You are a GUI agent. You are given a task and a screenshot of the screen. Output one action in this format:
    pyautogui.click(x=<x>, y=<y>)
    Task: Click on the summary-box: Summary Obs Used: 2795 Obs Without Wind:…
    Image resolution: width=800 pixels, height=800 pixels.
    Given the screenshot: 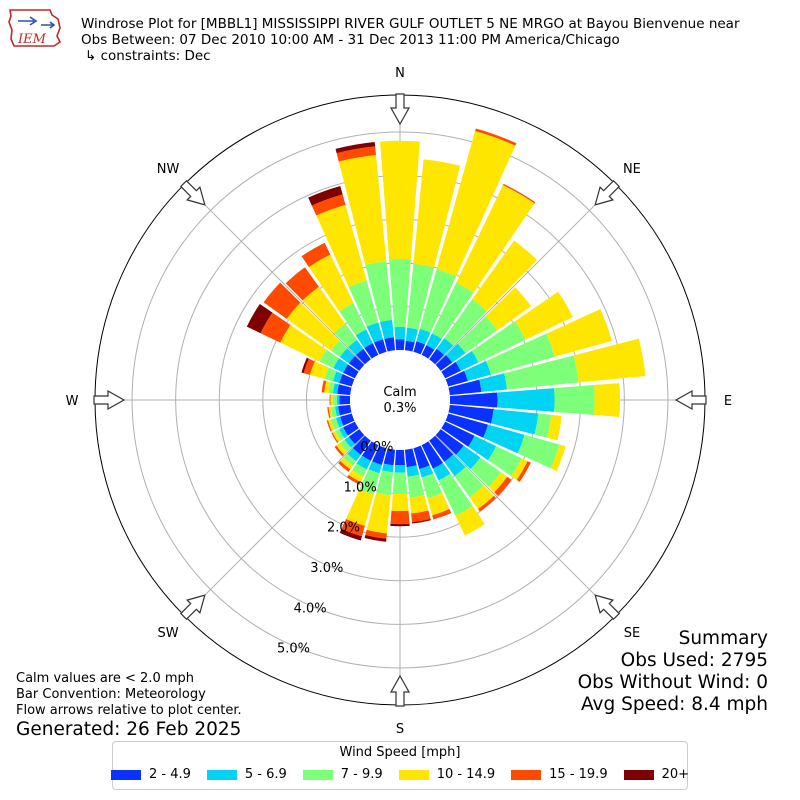 What is the action you would take?
    pyautogui.click(x=673, y=672)
    